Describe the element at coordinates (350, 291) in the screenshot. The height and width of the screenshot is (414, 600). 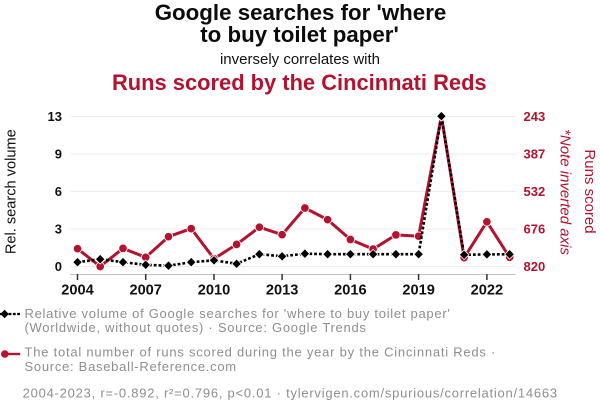
I see `svg-text: 2016` at that location.